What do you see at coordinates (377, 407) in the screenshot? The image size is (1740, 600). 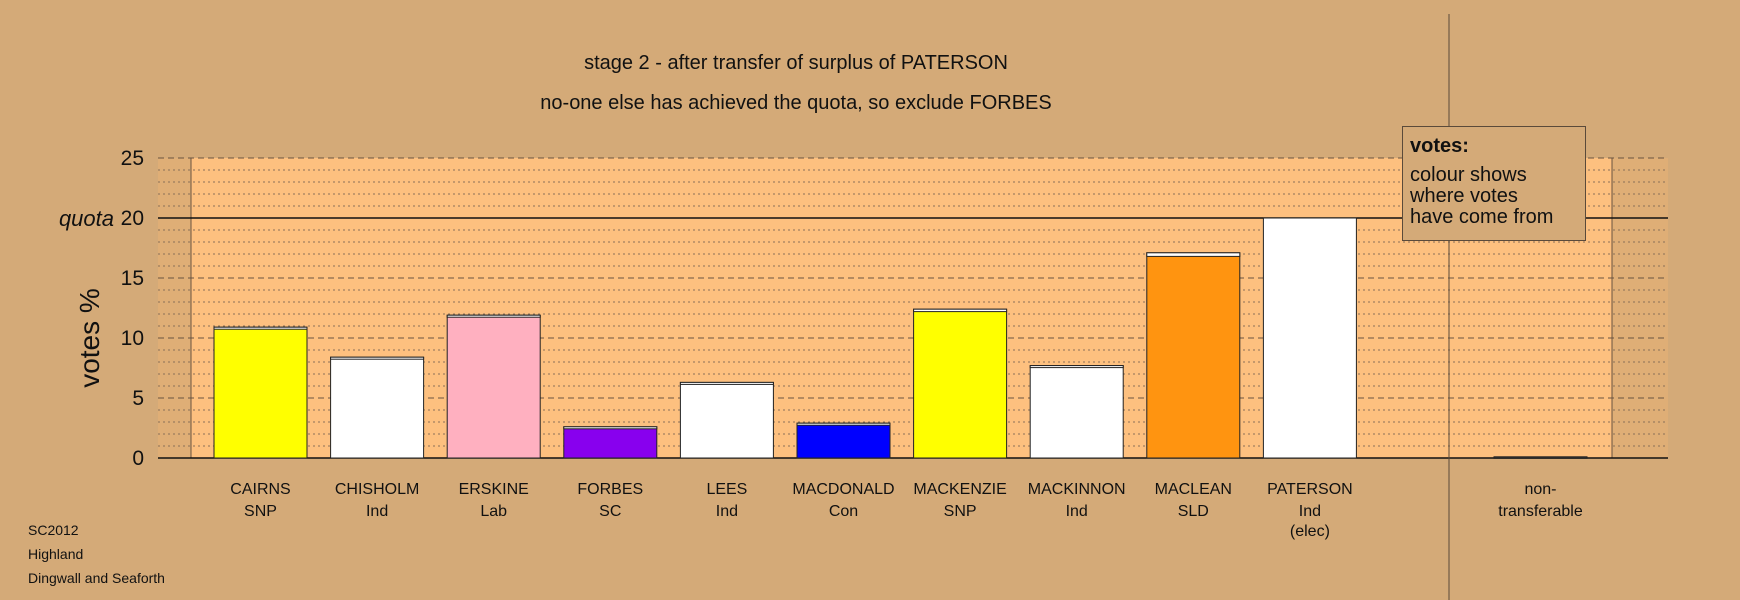 I see `bar-chisholm` at bounding box center [377, 407].